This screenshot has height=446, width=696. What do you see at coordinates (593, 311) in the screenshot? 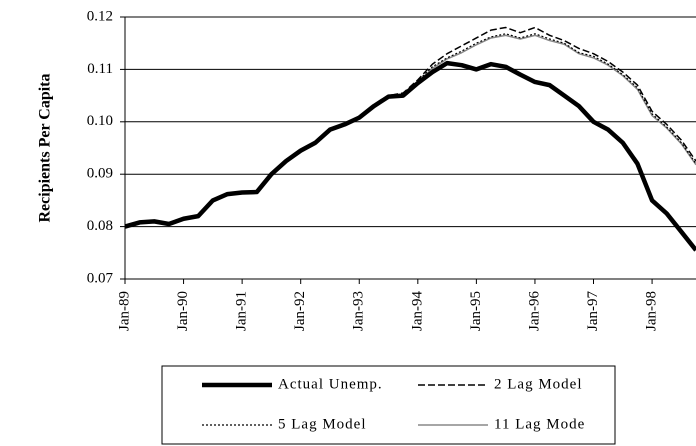
I see `x-tick-label: Jan-97` at bounding box center [593, 311].